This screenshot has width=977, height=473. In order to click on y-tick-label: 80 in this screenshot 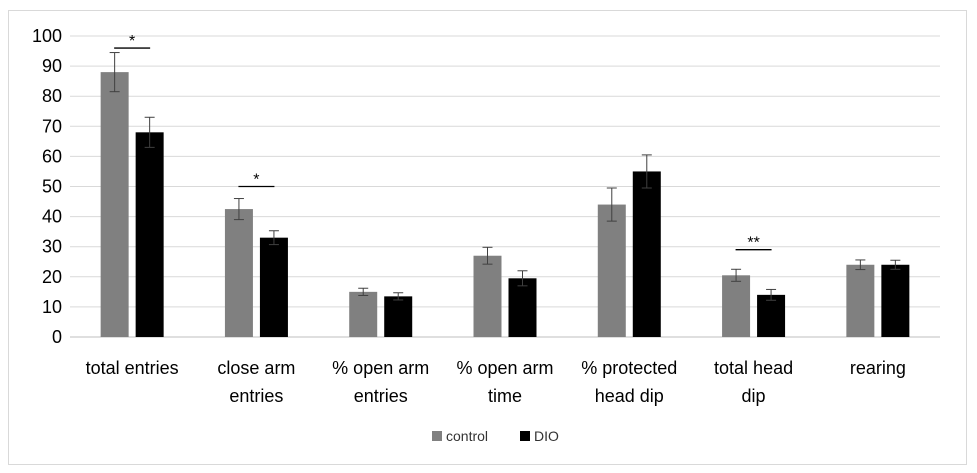, I will do `click(52, 96)`.